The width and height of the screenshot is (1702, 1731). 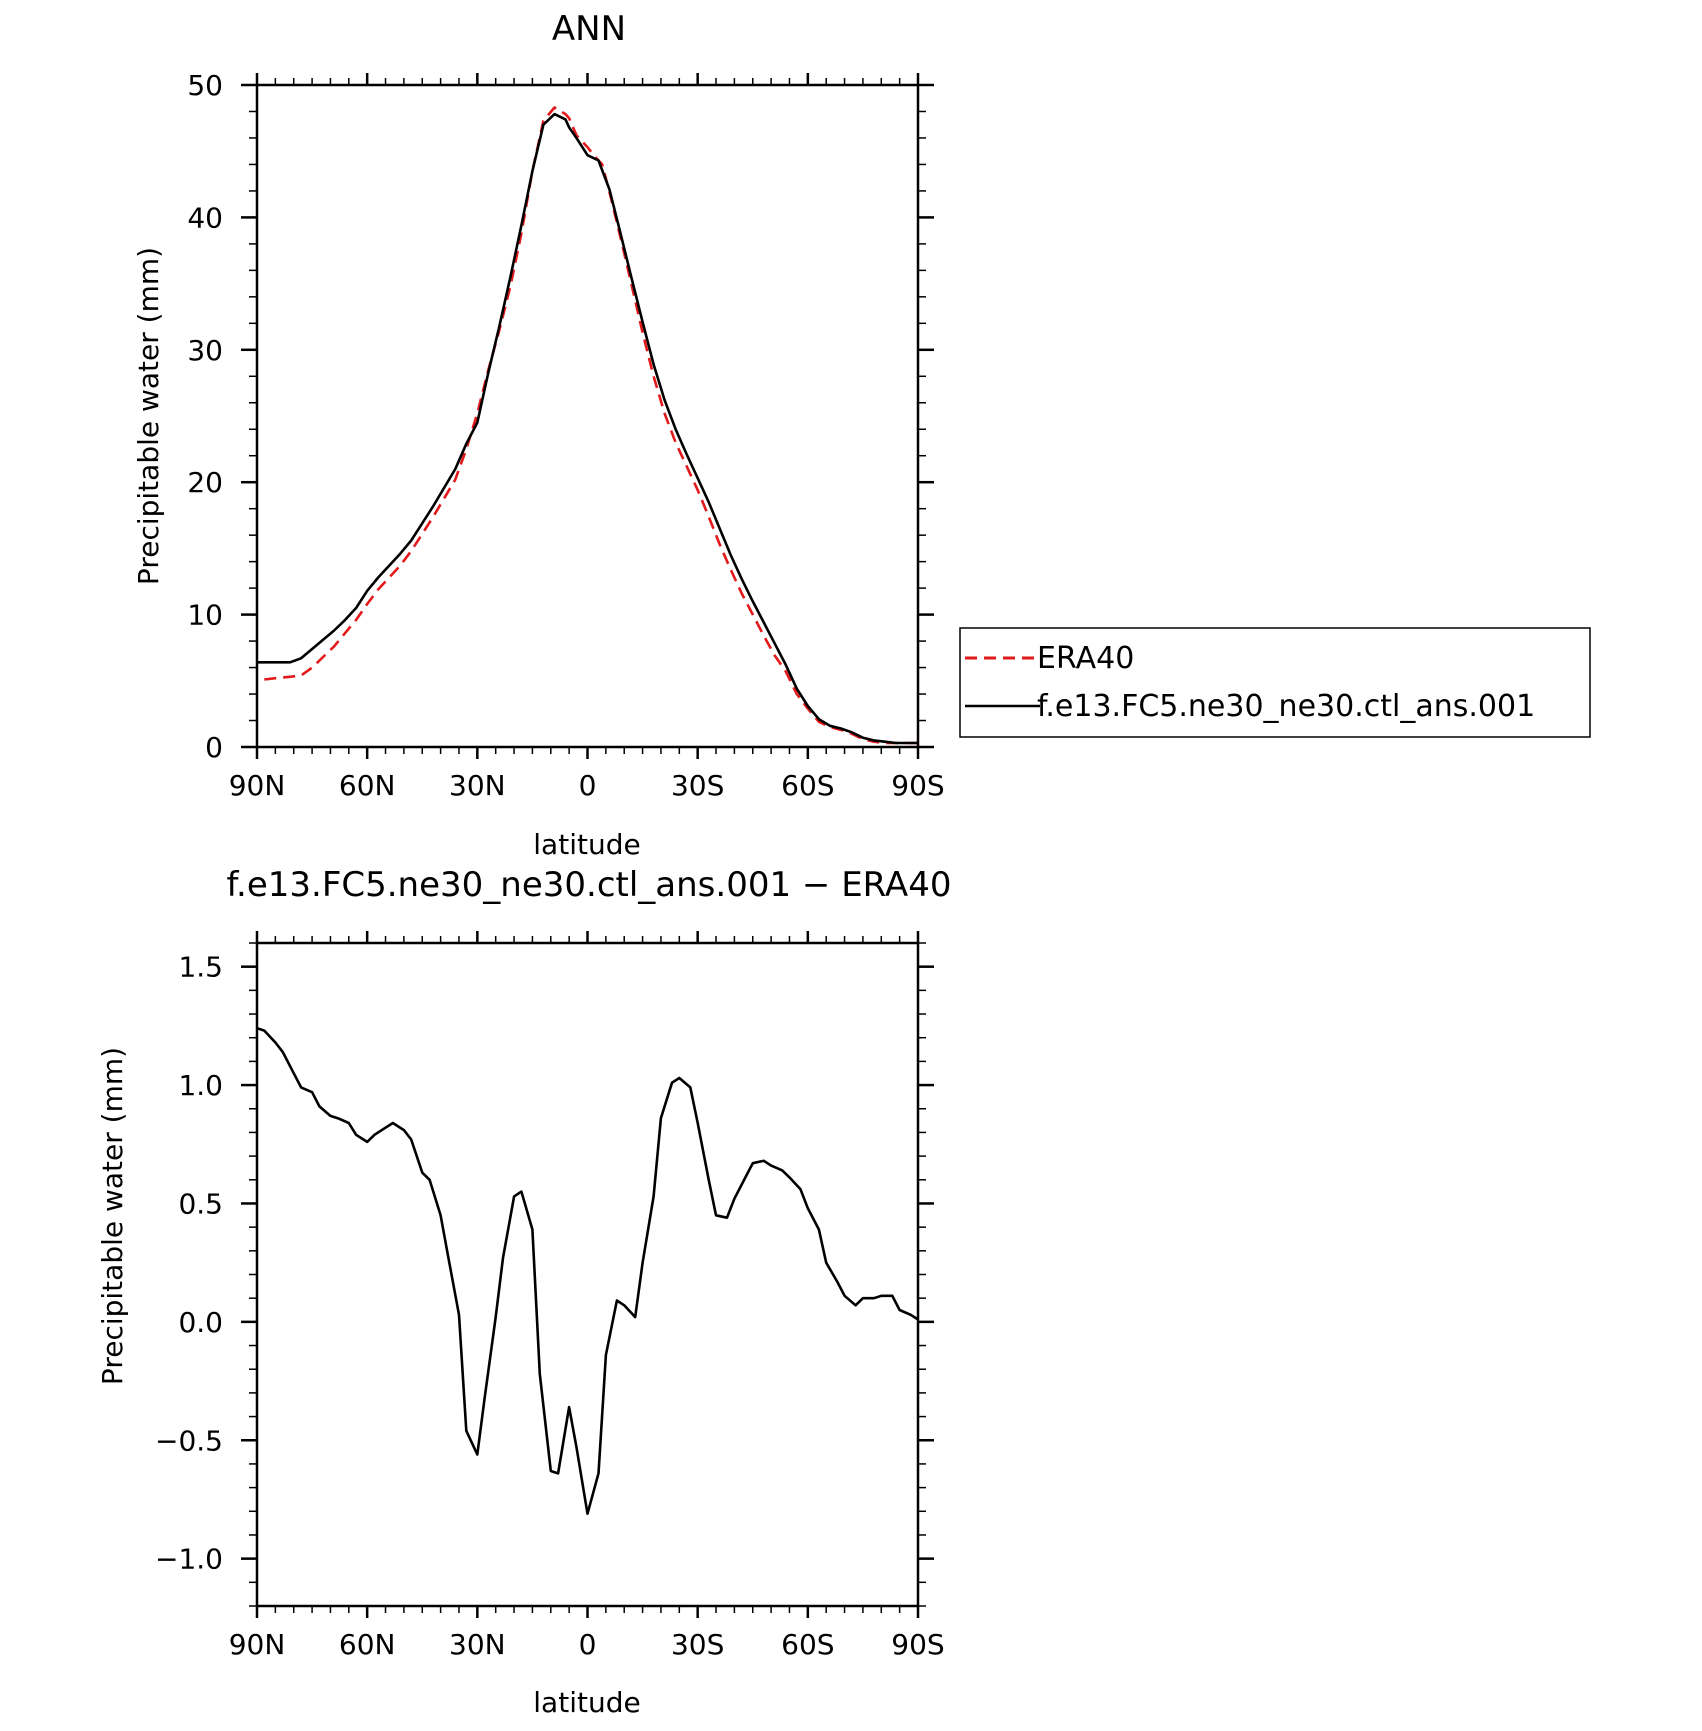 I want to click on y-tick-label: 1.5, so click(x=200, y=967).